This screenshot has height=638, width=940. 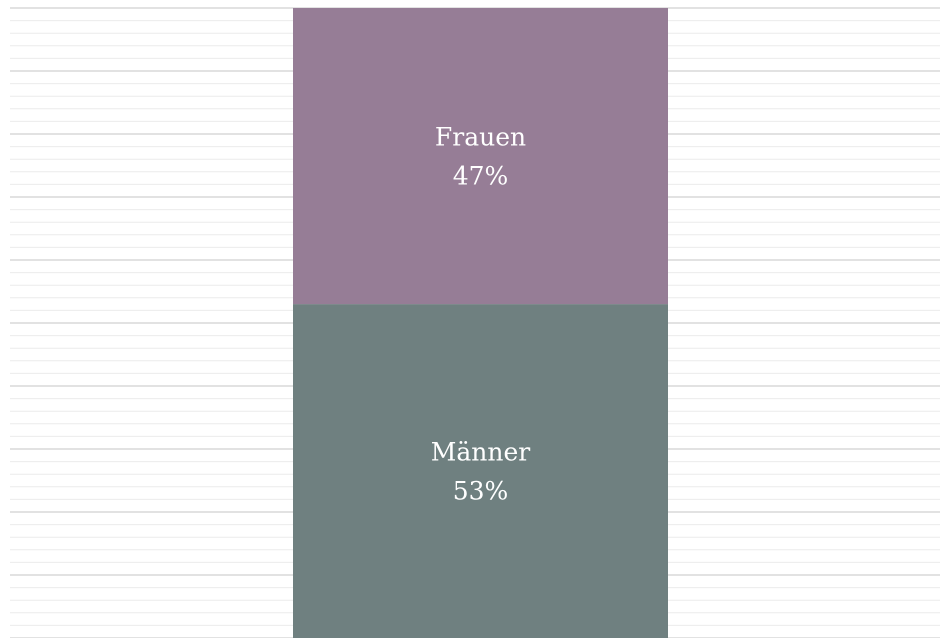 I want to click on data-label: 53%, so click(x=481, y=491).